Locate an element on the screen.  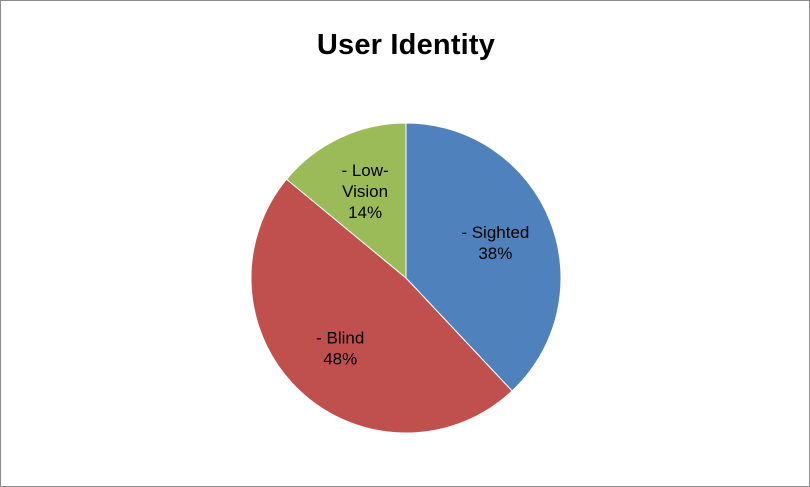
slice-data-label: - Blind 48% is located at coordinates (340, 349).